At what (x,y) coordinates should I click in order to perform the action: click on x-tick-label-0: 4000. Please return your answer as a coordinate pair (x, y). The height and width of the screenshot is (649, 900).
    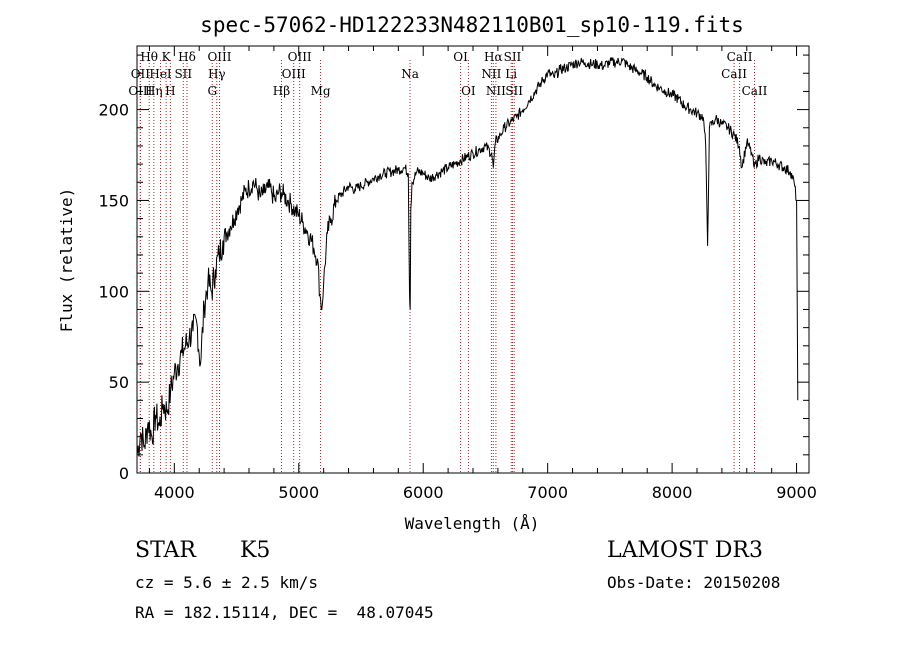
    Looking at the image, I should click on (174, 492).